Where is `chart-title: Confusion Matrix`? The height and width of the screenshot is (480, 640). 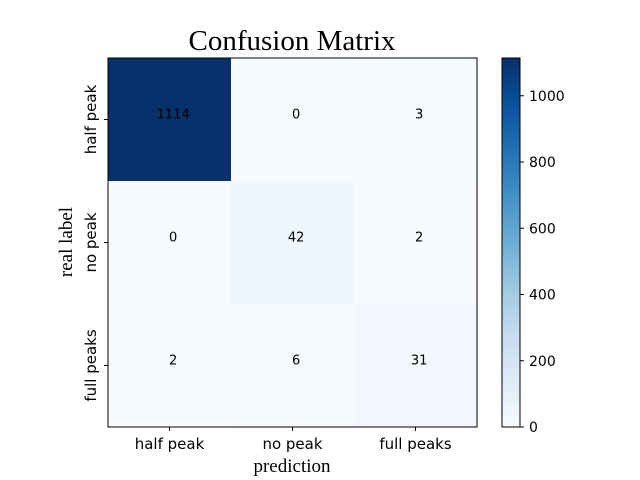
chart-title: Confusion Matrix is located at coordinates (292, 41).